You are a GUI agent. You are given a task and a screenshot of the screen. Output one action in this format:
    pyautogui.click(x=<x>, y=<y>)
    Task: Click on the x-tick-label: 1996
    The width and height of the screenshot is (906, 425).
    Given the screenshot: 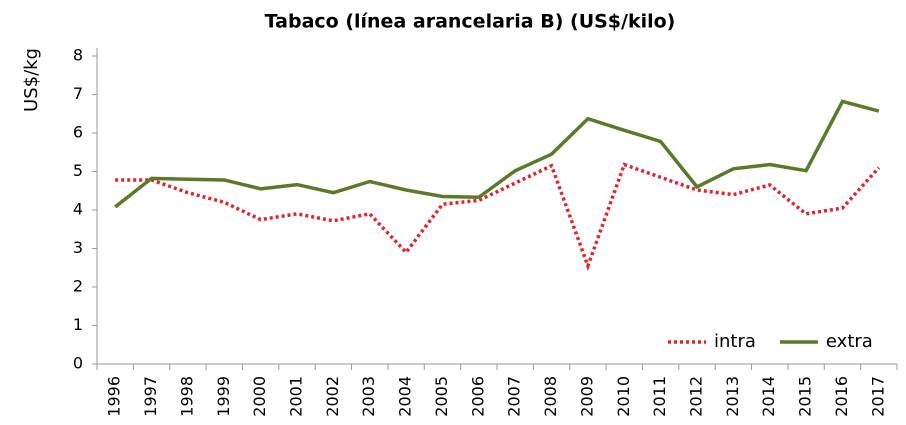 What is the action you would take?
    pyautogui.click(x=114, y=396)
    